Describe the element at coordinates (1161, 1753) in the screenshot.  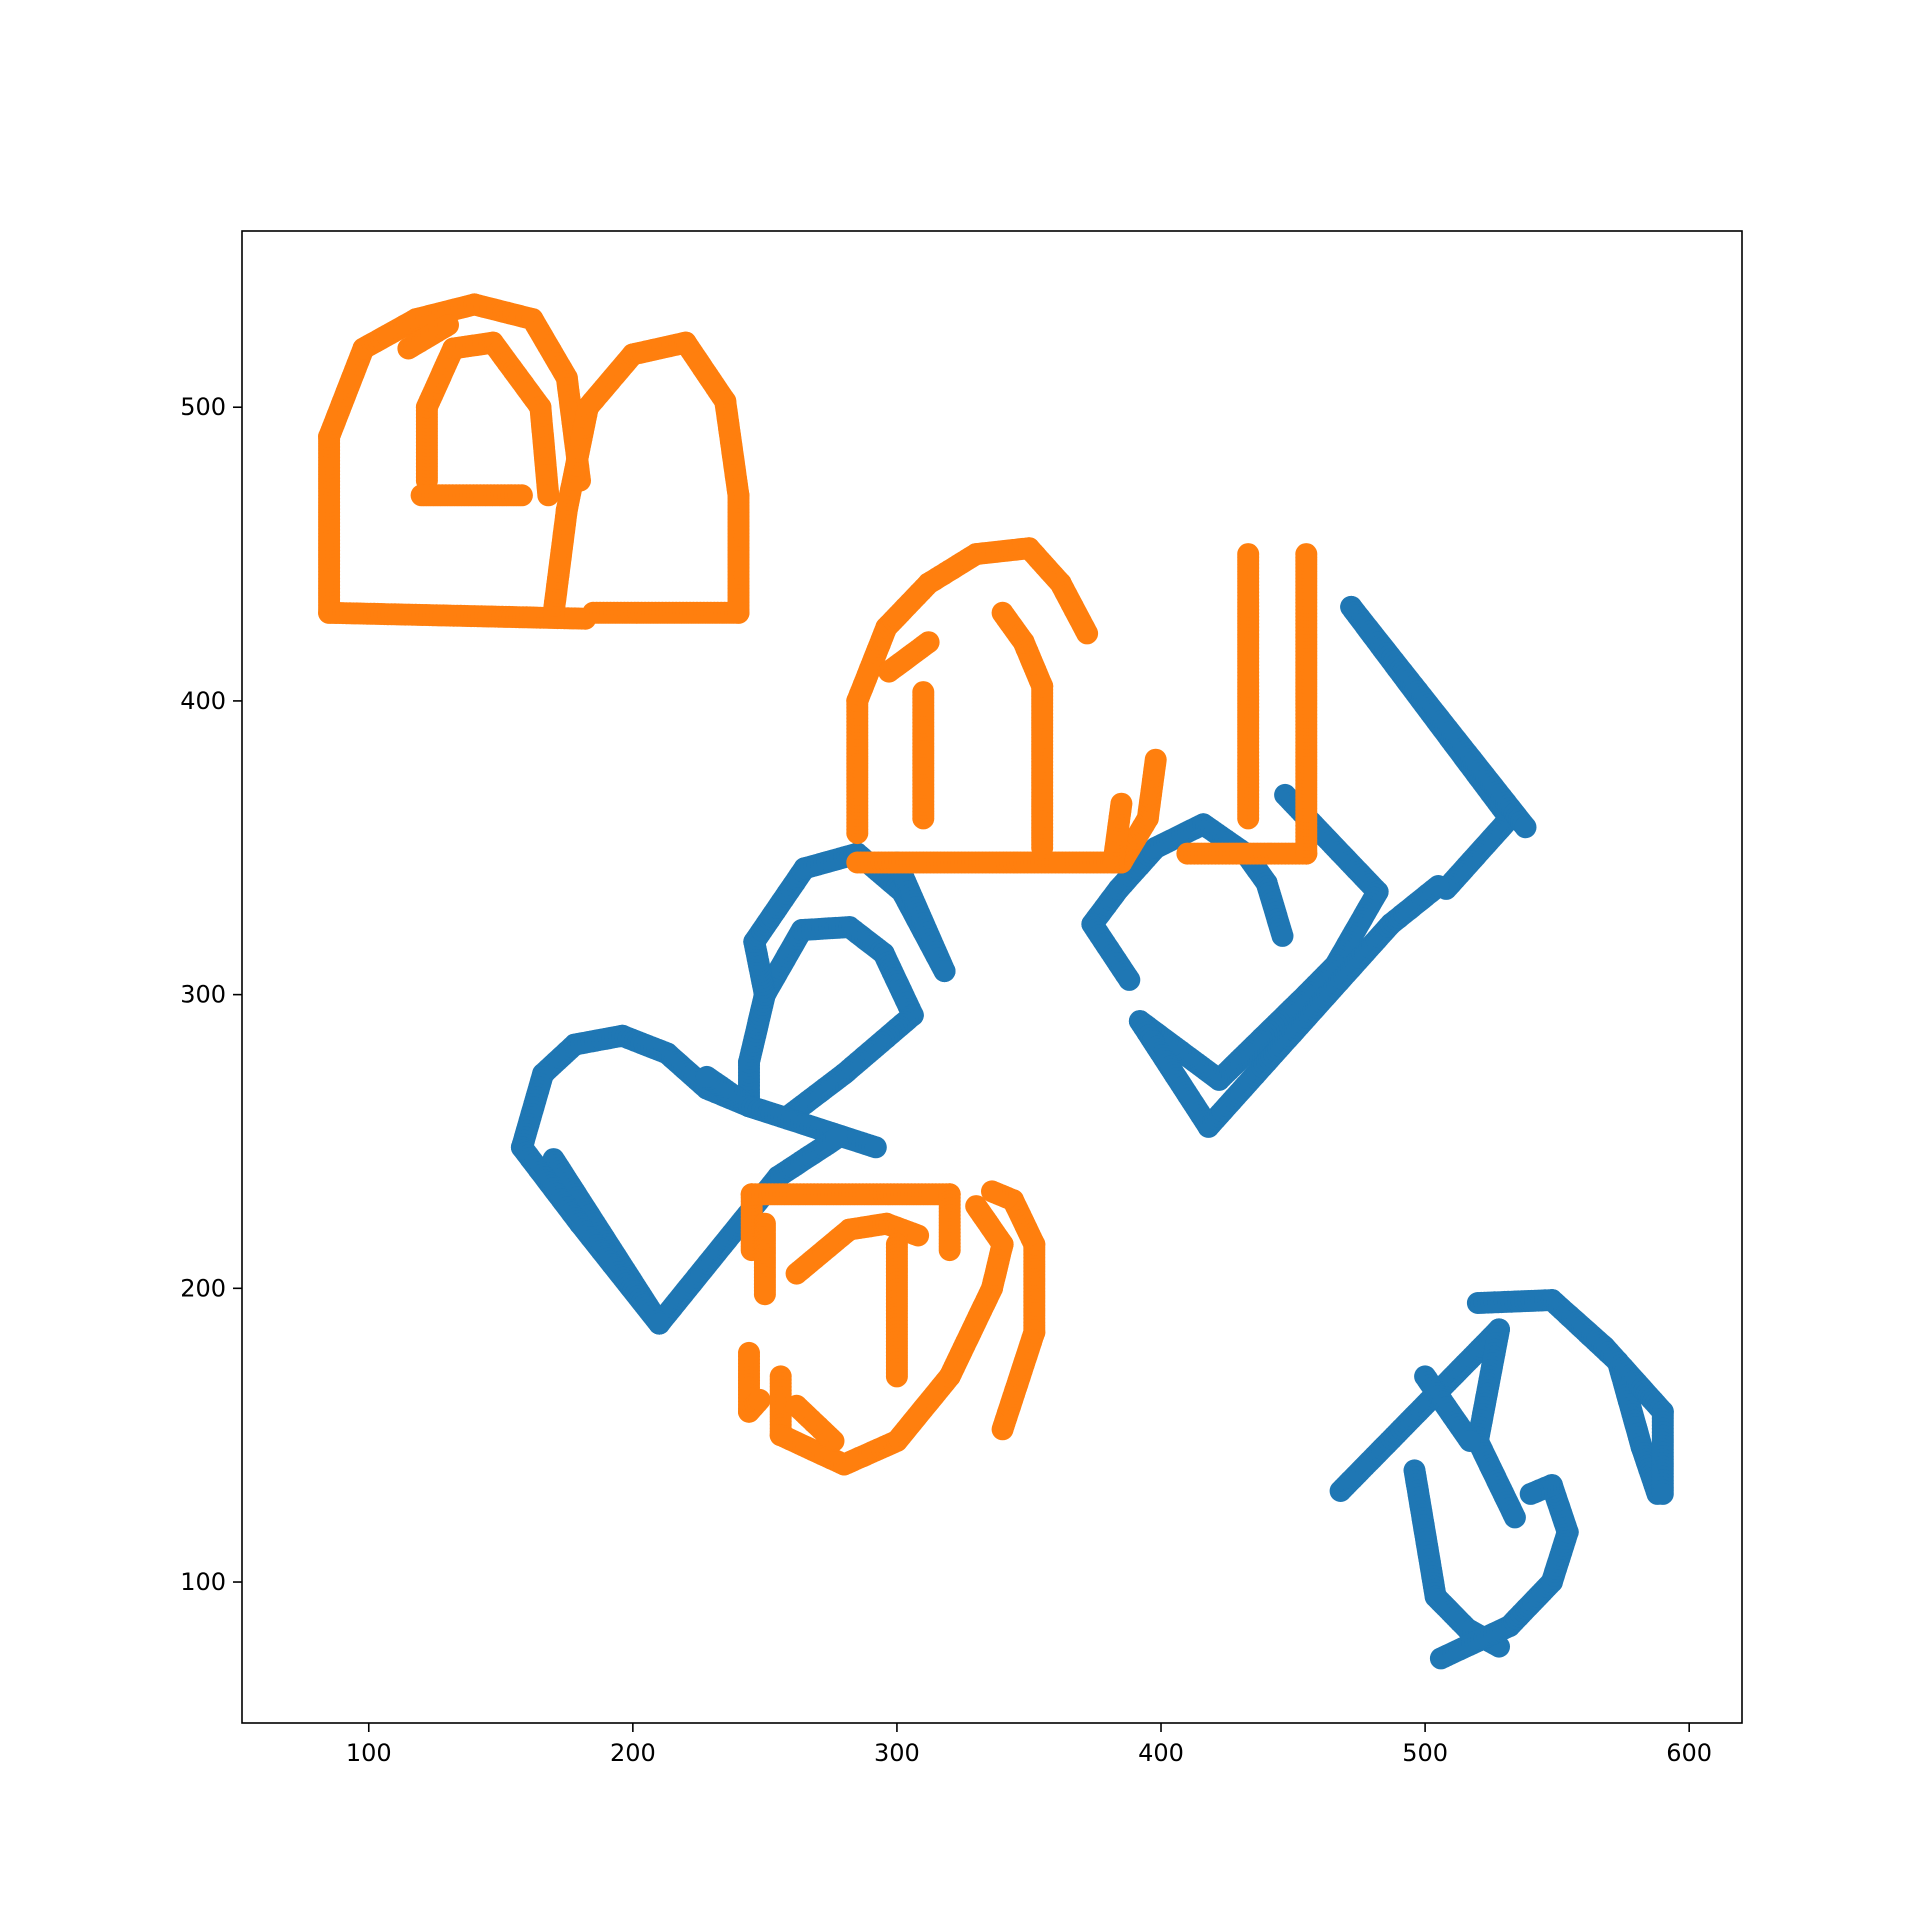
I see `x-tick-label: 400` at that location.